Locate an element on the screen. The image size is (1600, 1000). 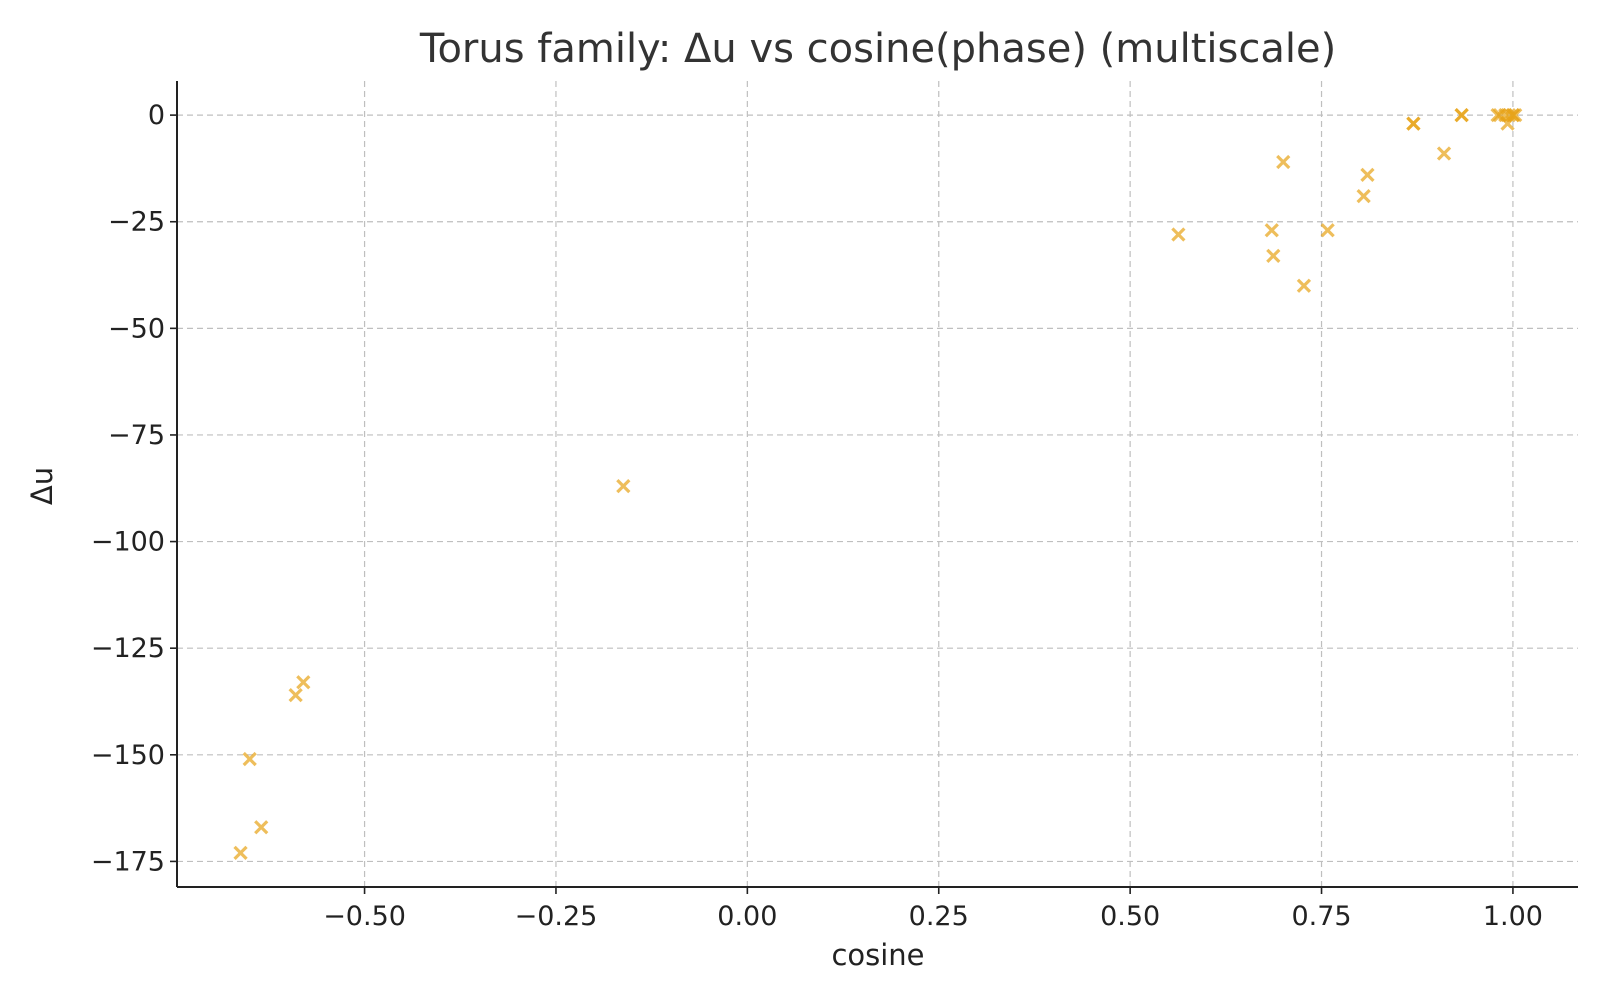
y-tick-label: −150 is located at coordinates (128, 755).